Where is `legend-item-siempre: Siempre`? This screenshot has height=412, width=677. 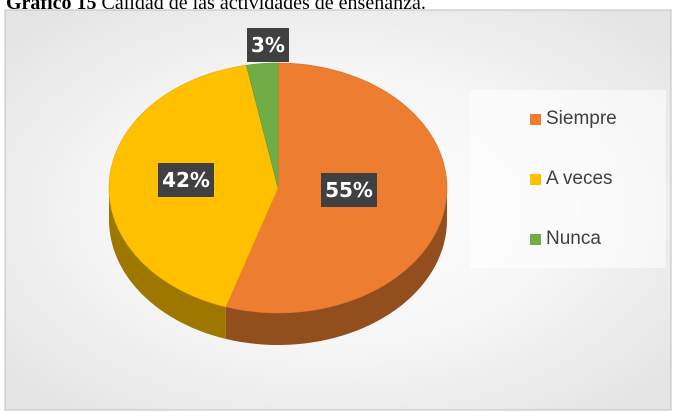 legend-item-siempre: Siempre is located at coordinates (573, 119).